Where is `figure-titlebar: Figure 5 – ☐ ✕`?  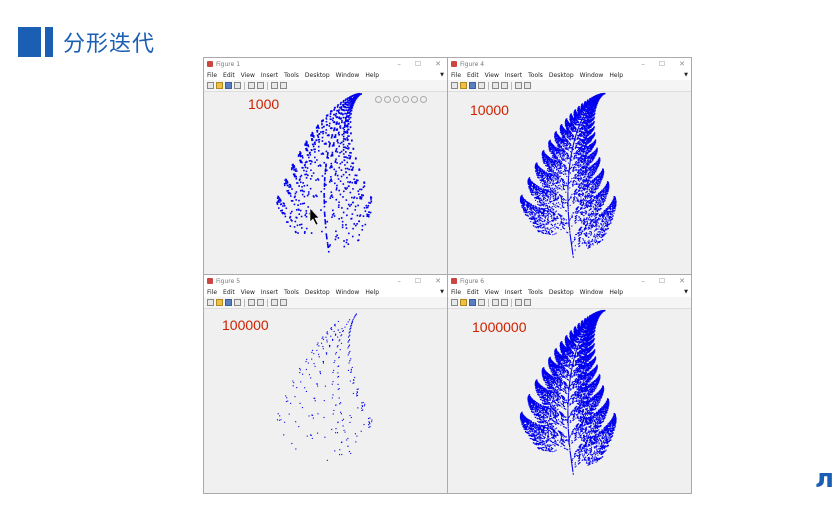 figure-titlebar: Figure 5 – ☐ ✕ is located at coordinates (325, 281).